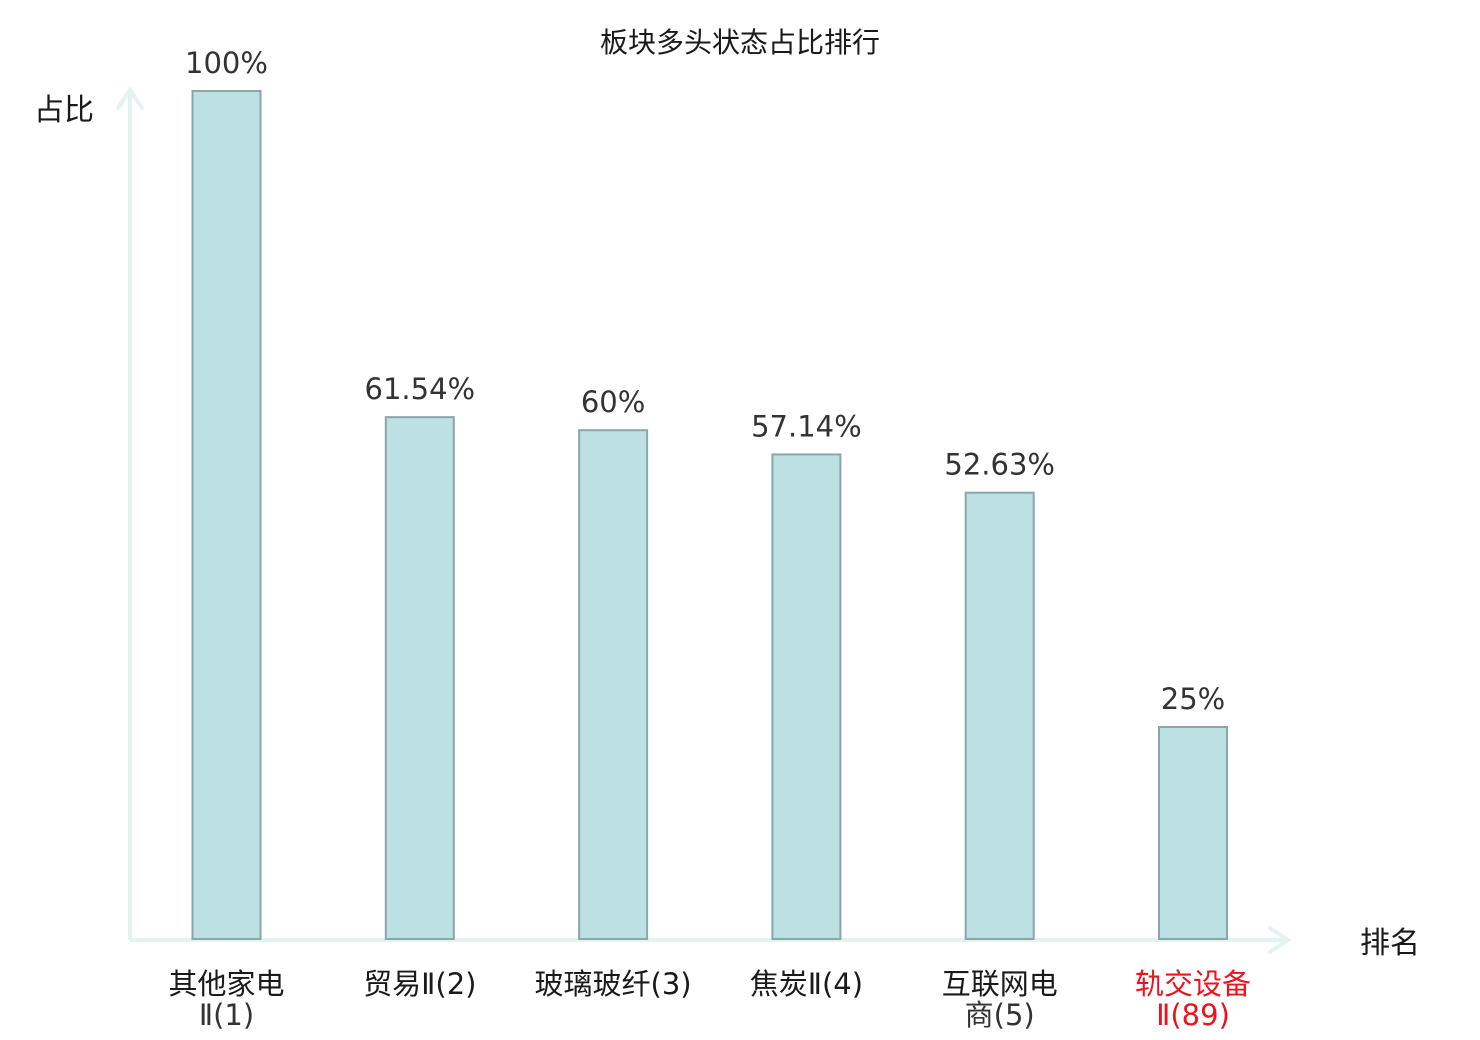  Describe the element at coordinates (613, 984) in the screenshot. I see `category-label: 玻璃玻纤(3)` at that location.